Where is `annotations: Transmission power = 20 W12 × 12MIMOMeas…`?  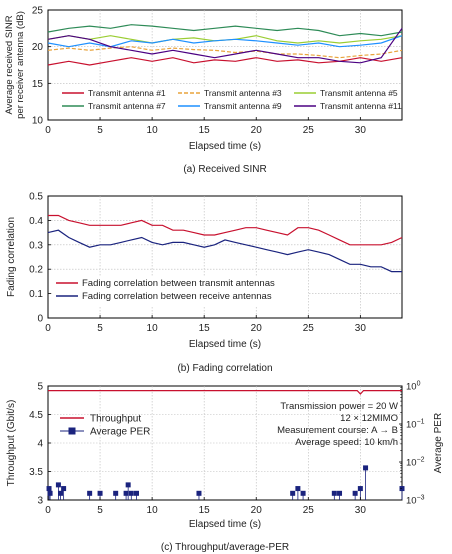
annotations: Transmission power = 20 W12 × 12MIMOMeas… is located at coordinates (337, 424).